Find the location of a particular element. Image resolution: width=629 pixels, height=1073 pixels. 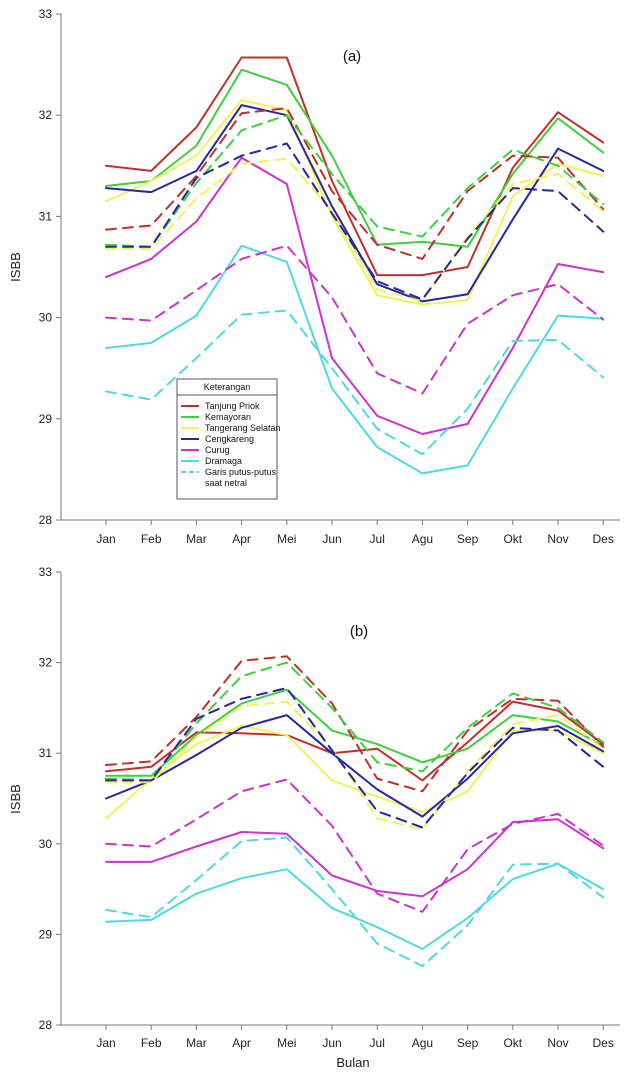

panel-a-series-cengkareng-neutral-dashed-line is located at coordinates (355, 221).